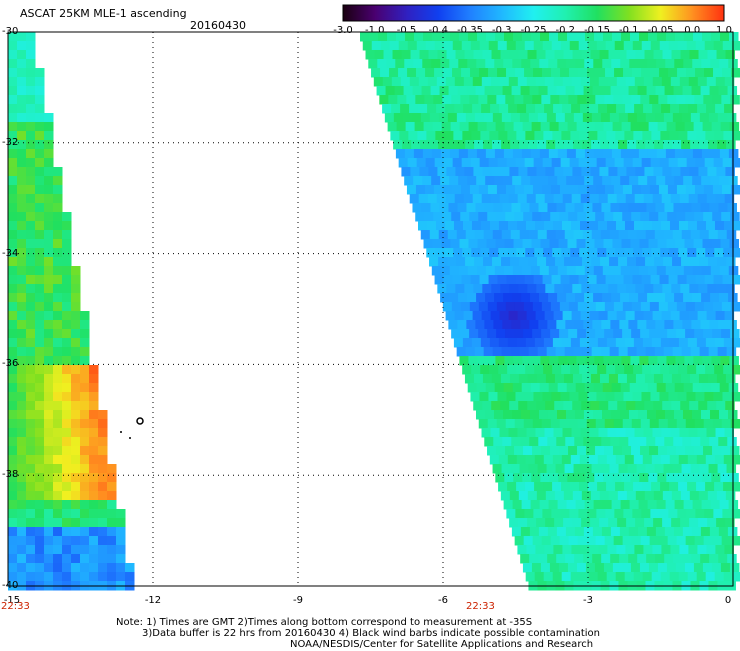 Image resolution: width=740 pixels, height=651 pixels. Describe the element at coordinates (103, 13) in the screenshot. I see `map-title: ASCAT 25KM MLE-1 ascending` at that location.